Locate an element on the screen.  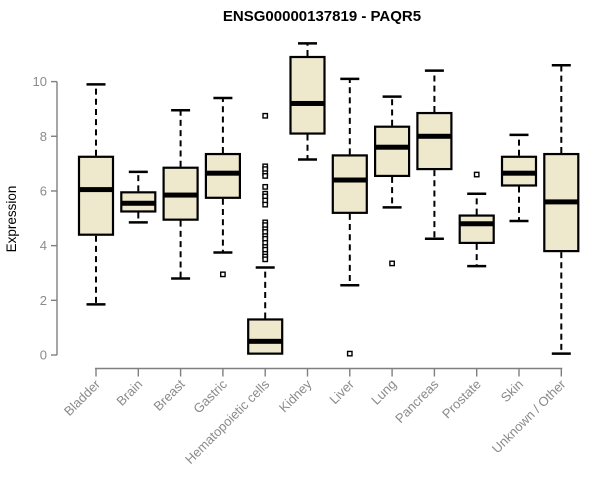
box-gastric is located at coordinates (222, 175).